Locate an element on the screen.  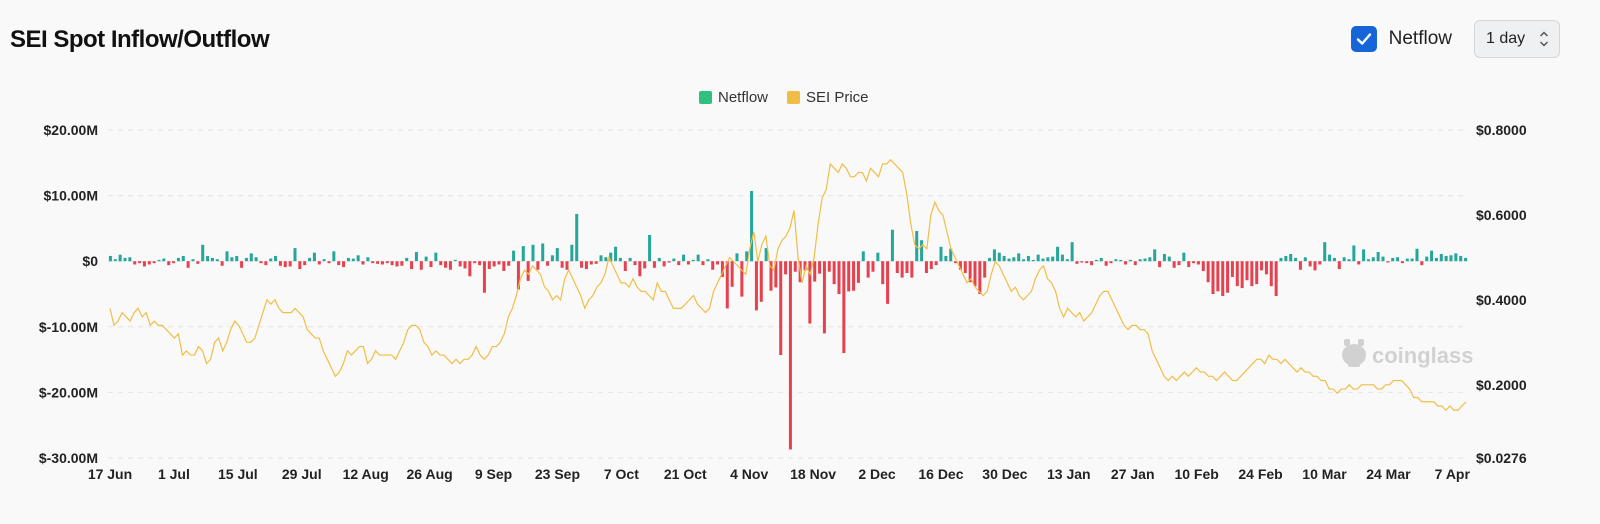
x-tick-label: 15 Jul is located at coordinates (238, 474).